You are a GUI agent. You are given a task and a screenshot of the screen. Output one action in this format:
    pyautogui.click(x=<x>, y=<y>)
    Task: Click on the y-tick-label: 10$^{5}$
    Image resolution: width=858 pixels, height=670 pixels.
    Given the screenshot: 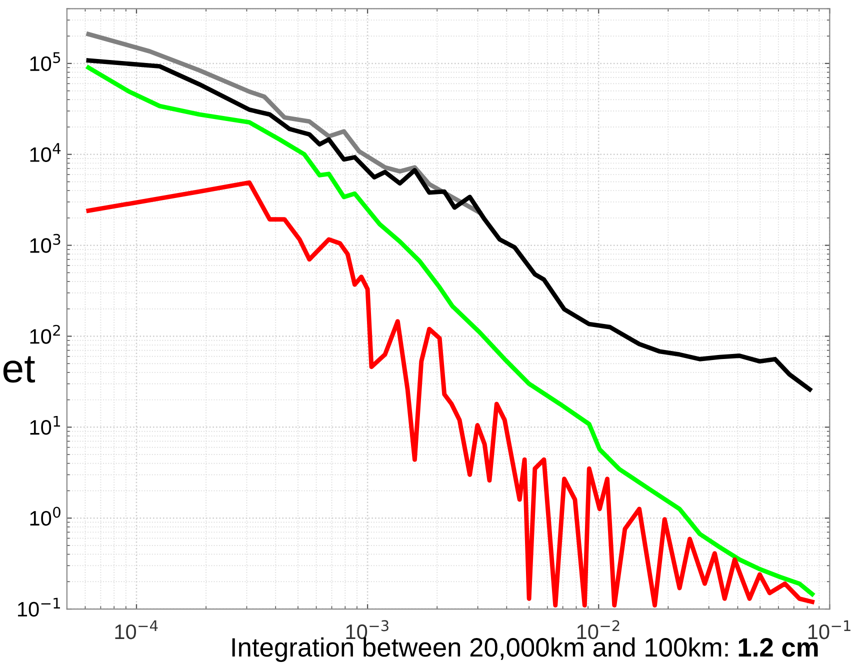 What is the action you would take?
    pyautogui.click(x=45, y=62)
    